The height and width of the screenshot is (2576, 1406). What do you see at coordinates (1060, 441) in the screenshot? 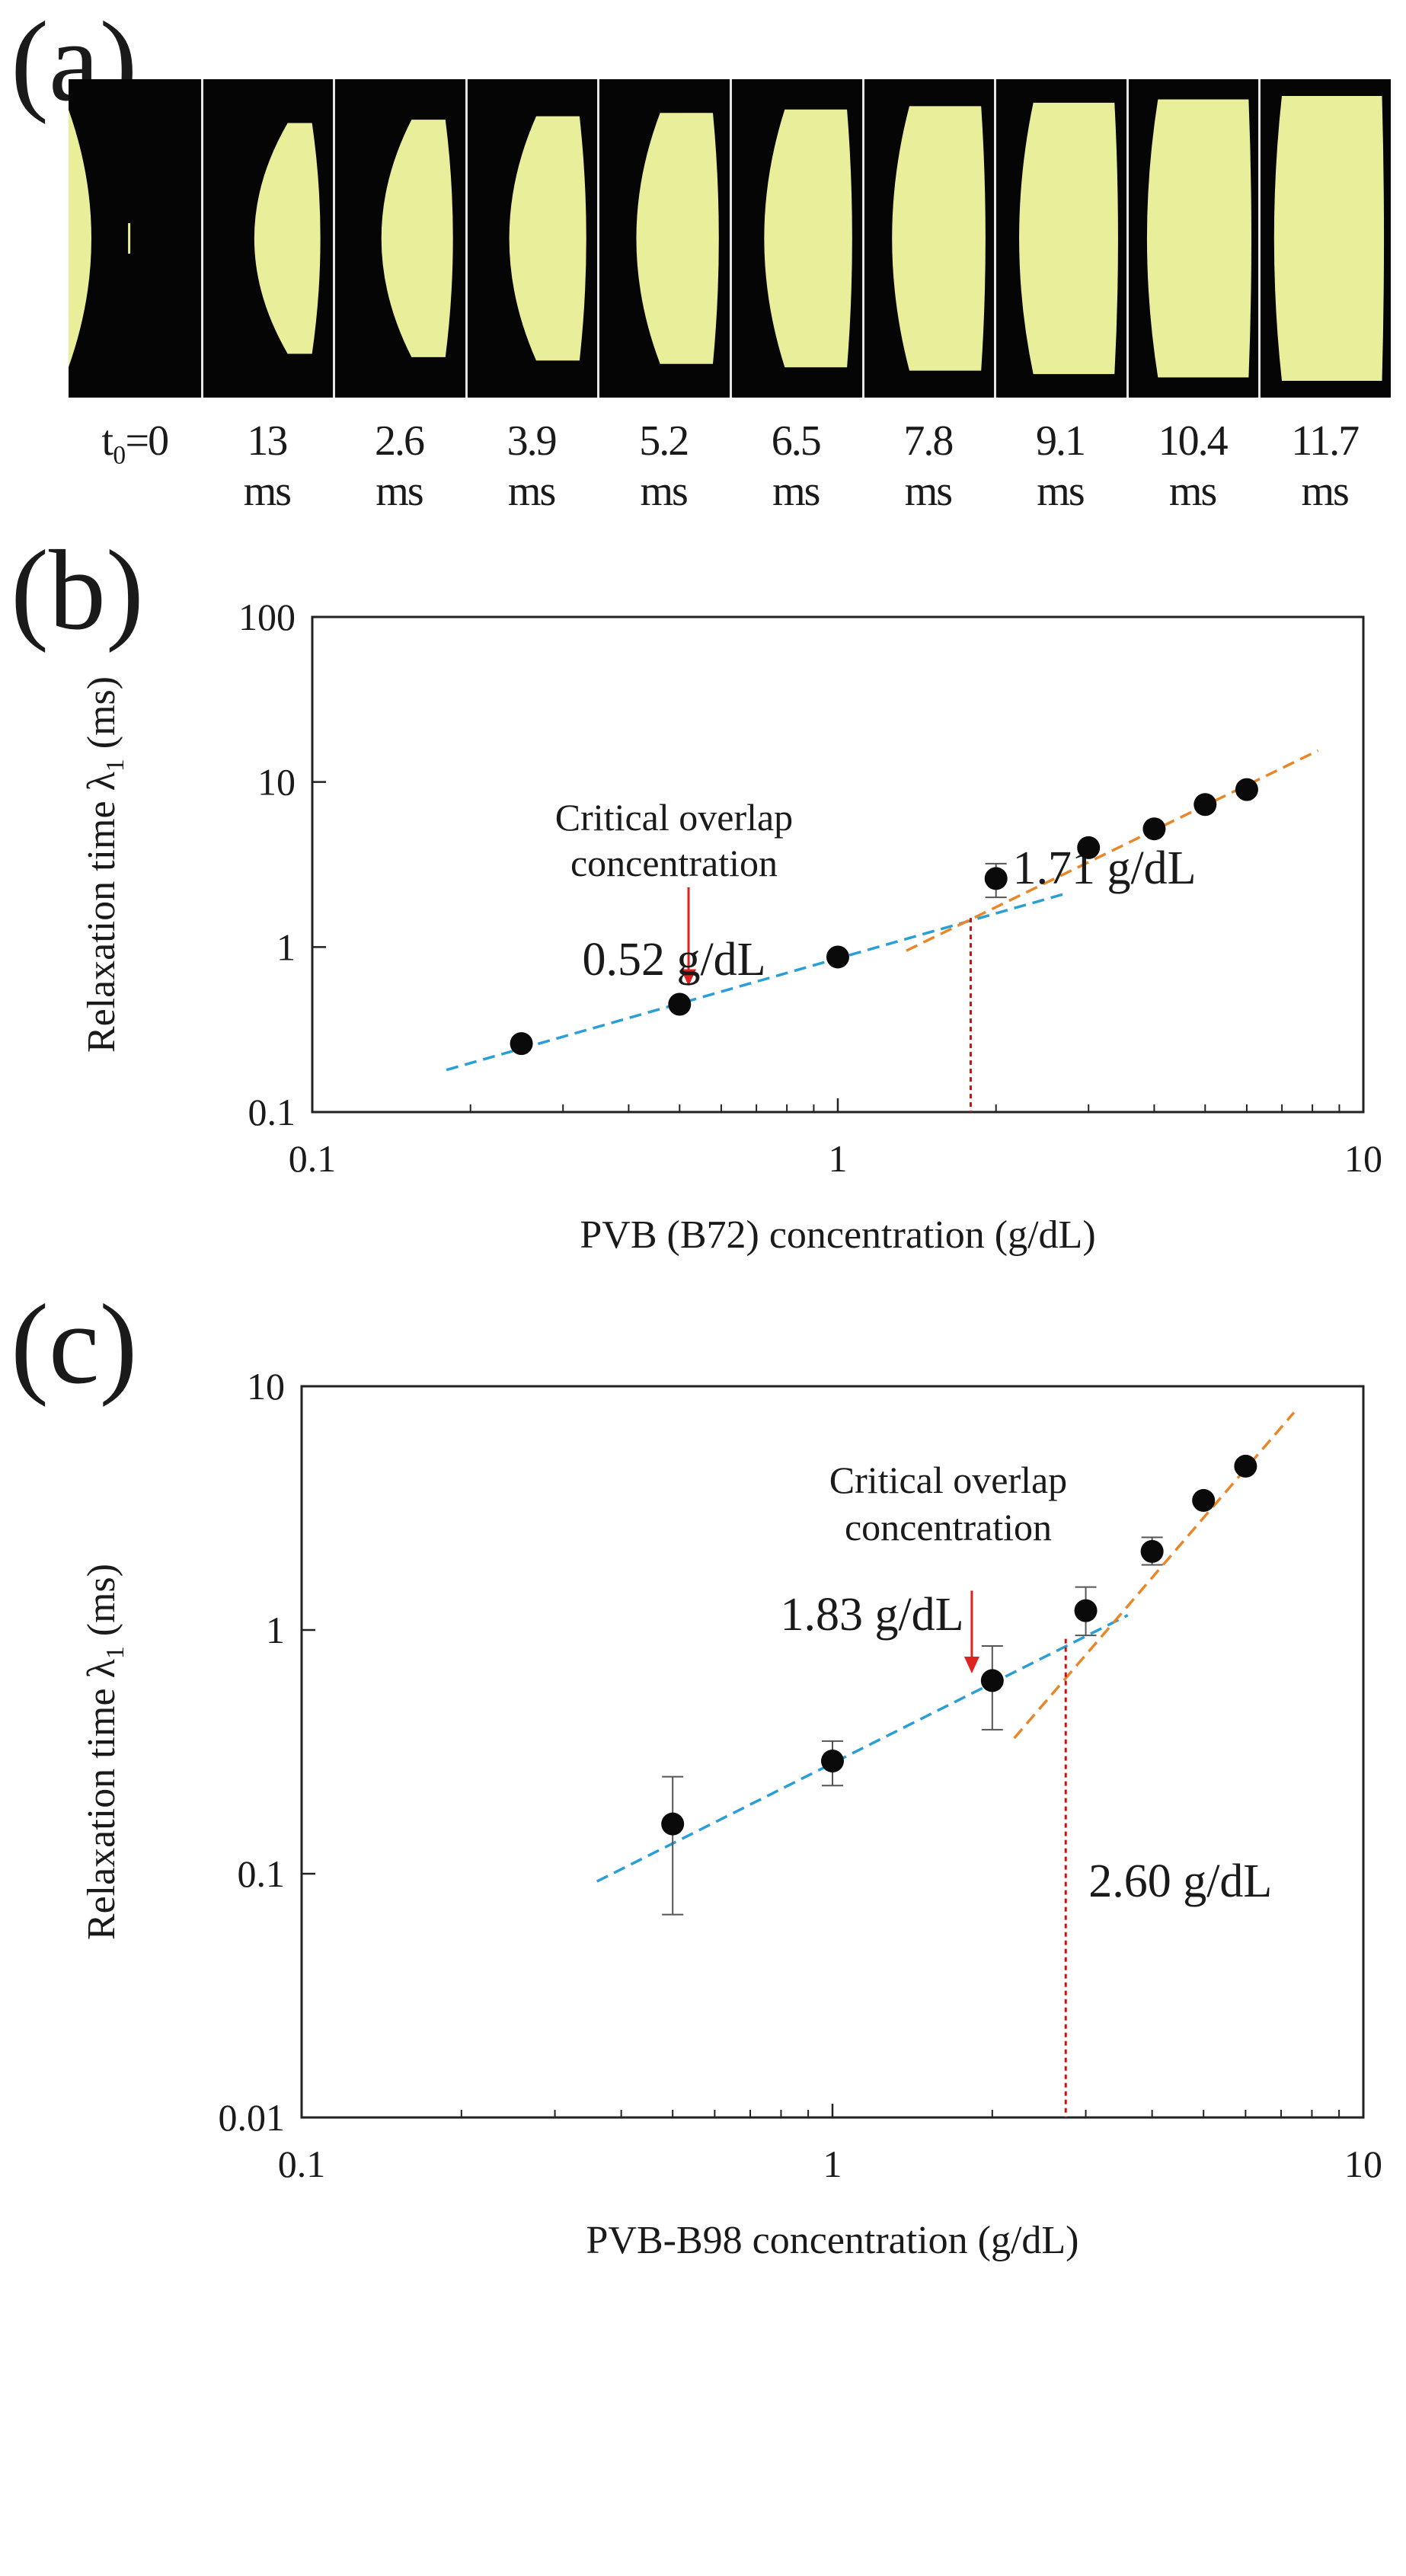
I see `frame-time-value: 9.1` at bounding box center [1060, 441].